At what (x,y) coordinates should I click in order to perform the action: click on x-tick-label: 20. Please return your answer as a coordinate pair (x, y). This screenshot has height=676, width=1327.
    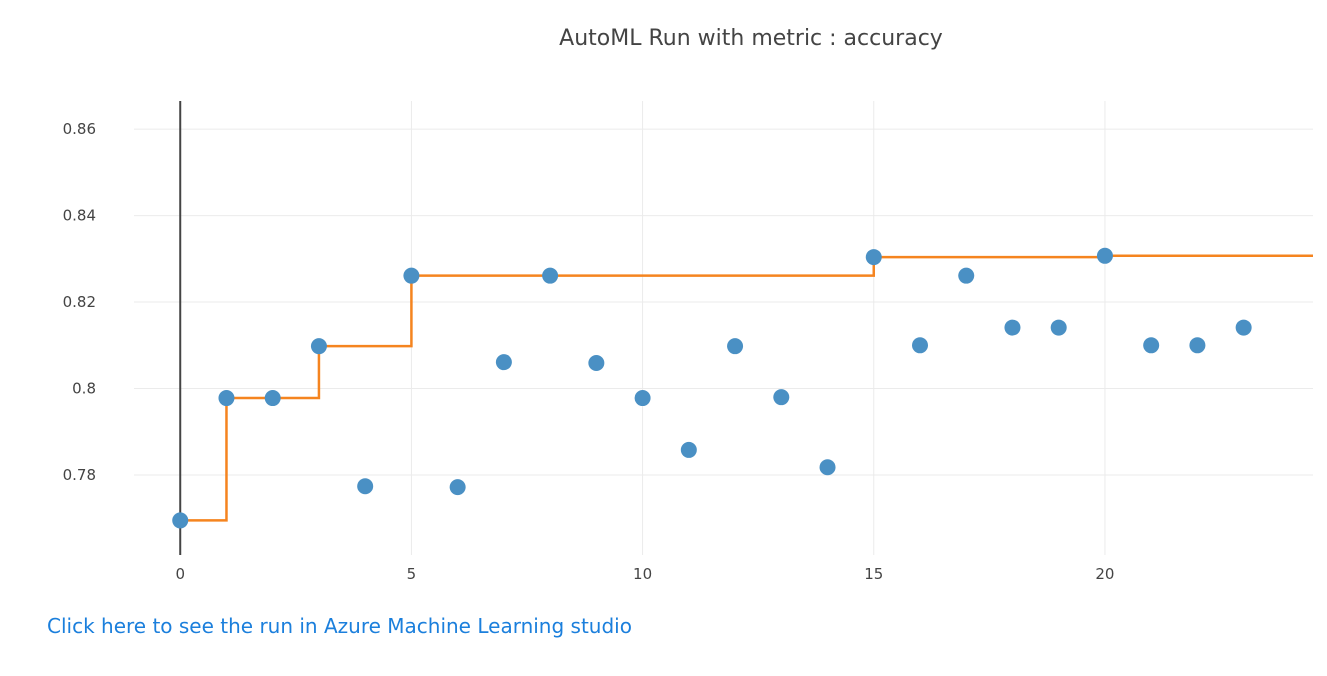
    Looking at the image, I should click on (1104, 574).